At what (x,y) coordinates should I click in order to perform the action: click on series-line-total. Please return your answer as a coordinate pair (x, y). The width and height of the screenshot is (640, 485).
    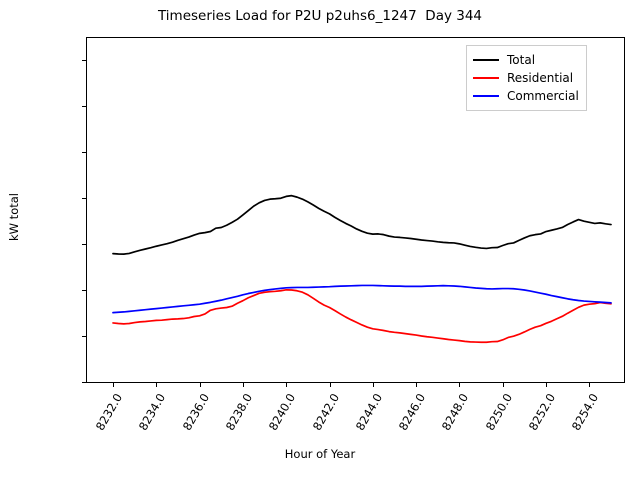
    Looking at the image, I should click on (362, 224).